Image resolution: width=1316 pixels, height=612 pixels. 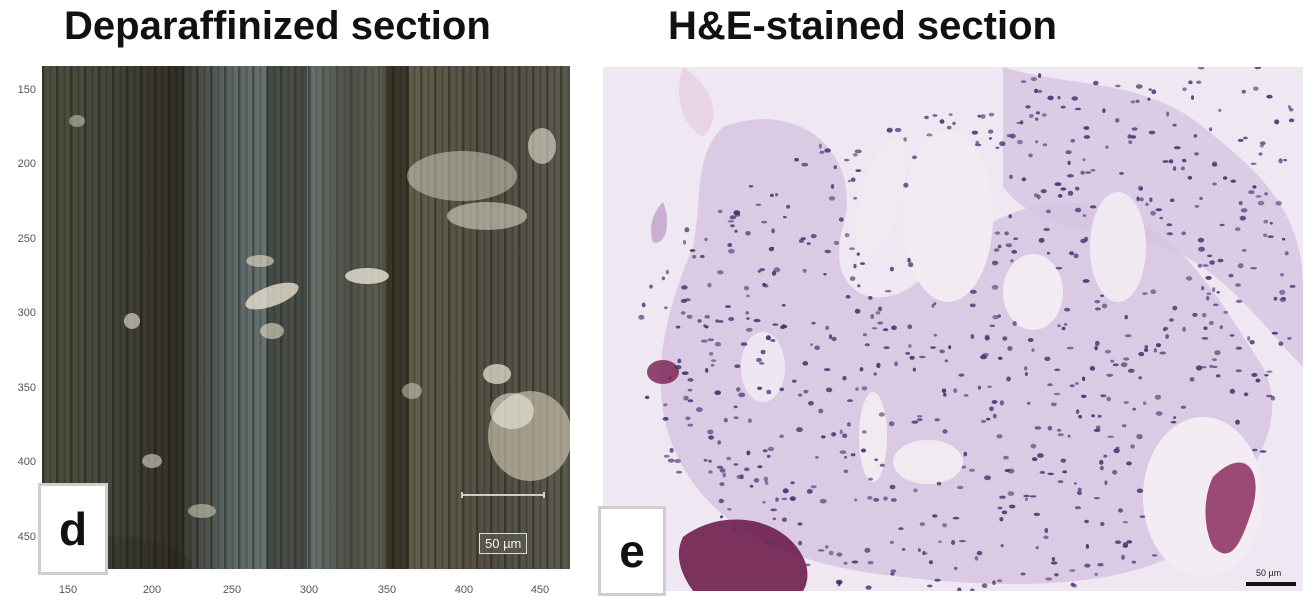 What do you see at coordinates (26, 90) in the screenshot?
I see `y-tick-label: 150` at bounding box center [26, 90].